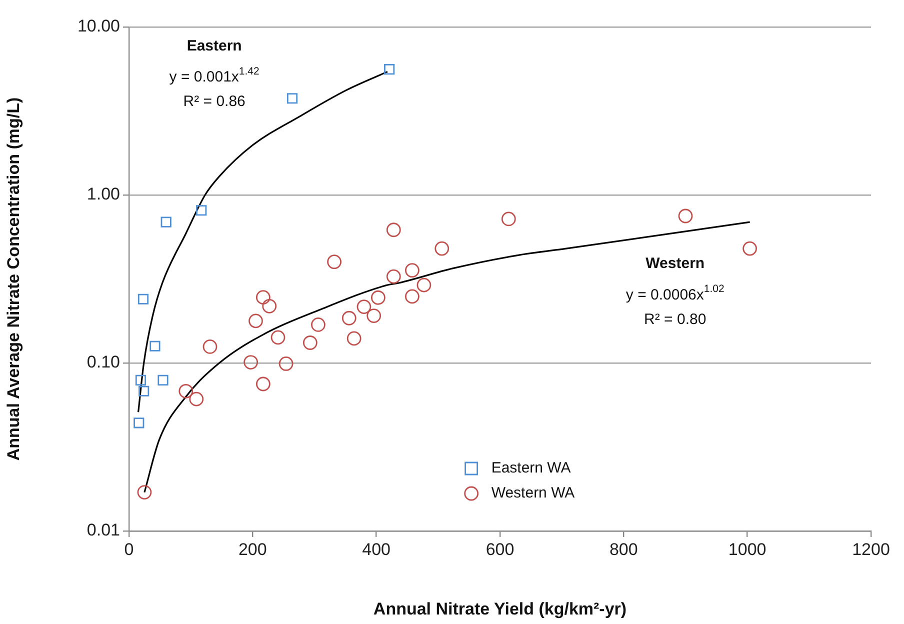 This screenshot has height=624, width=904. Describe the element at coordinates (531, 468) in the screenshot. I see `legend-label: Eastern WA` at that location.